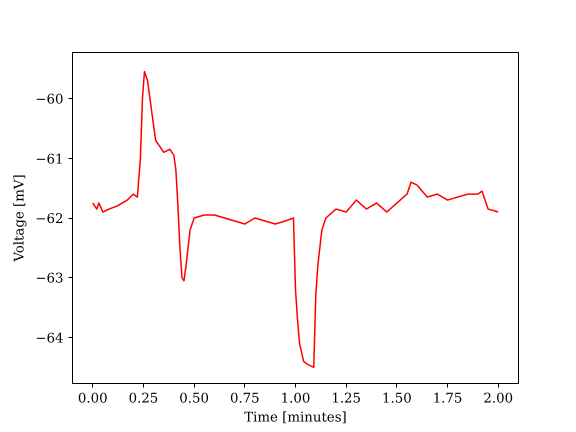  I want to click on x-tick-label: 0.25, so click(143, 399).